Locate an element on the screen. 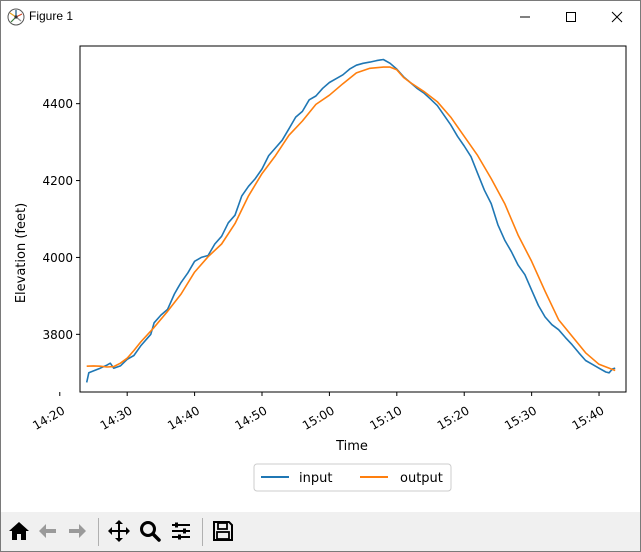 Image resolution: width=641 pixels, height=552 pixels. pan-move-icon is located at coordinates (119, 531).